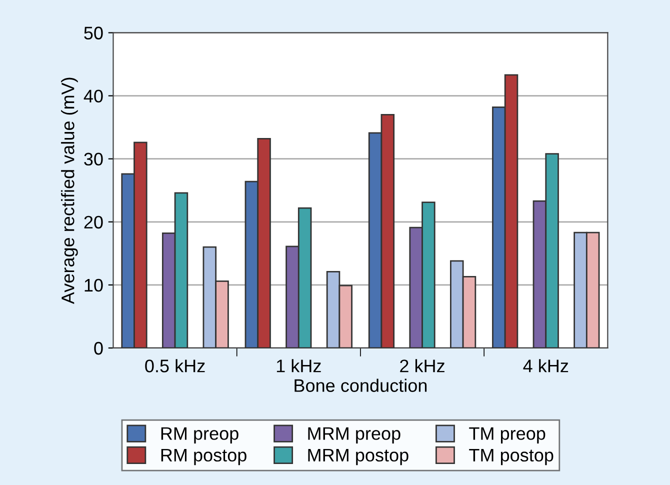 Image resolution: width=670 pixels, height=485 pixels. I want to click on legend-label: MRM preop, so click(354, 435).